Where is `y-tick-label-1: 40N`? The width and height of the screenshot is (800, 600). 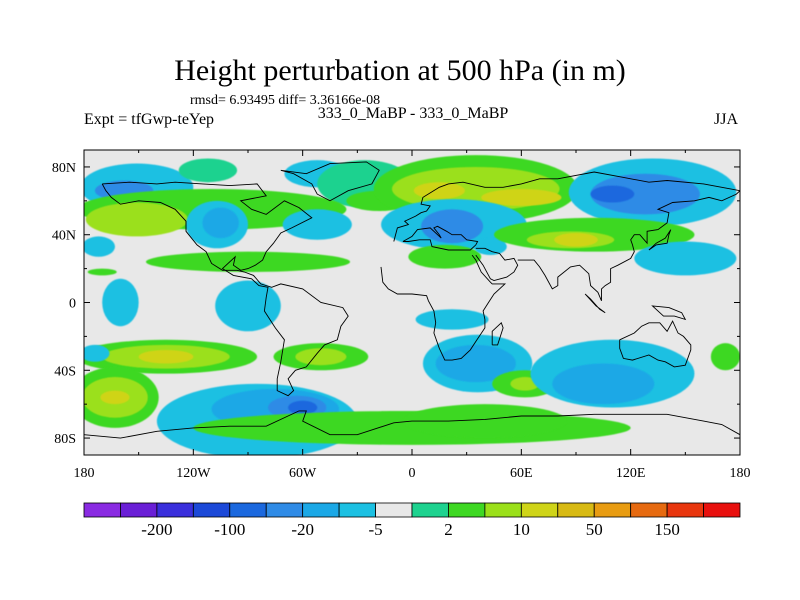 y-tick-label-1: 40N is located at coordinates (64, 236).